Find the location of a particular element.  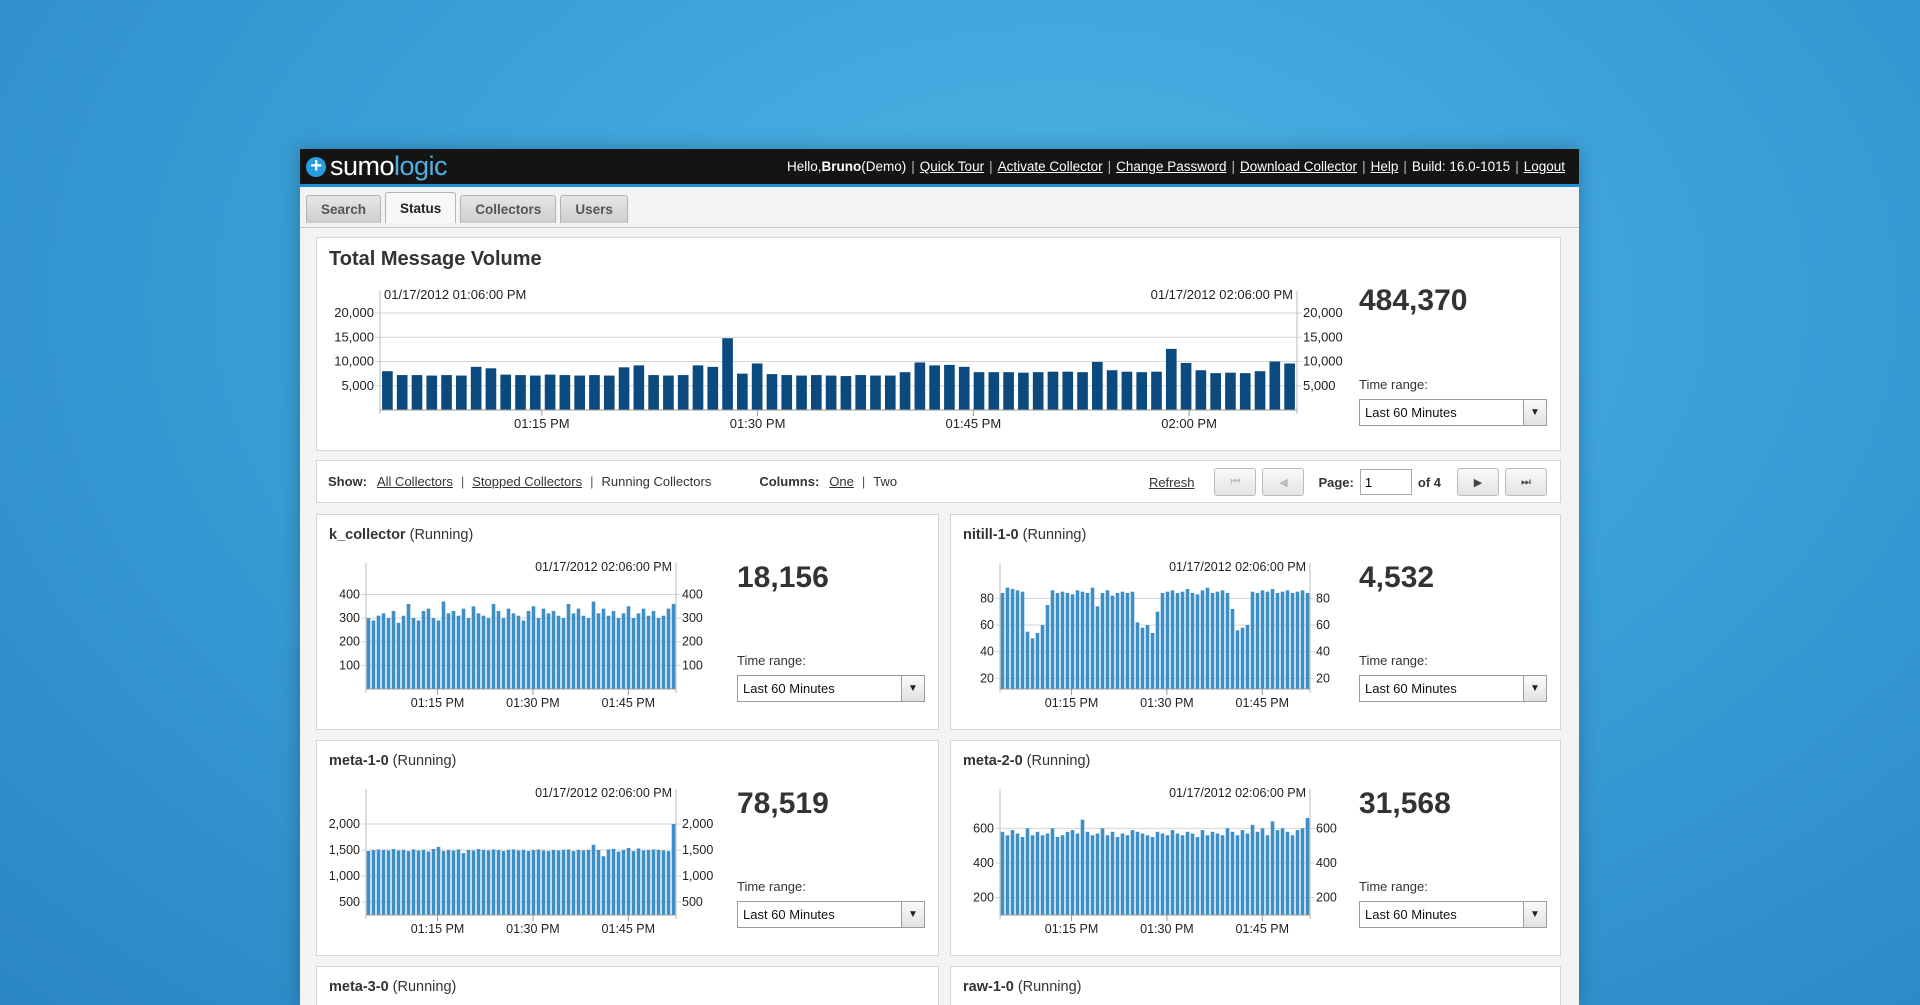

collector-name: meta-2-0 is located at coordinates (993, 761).